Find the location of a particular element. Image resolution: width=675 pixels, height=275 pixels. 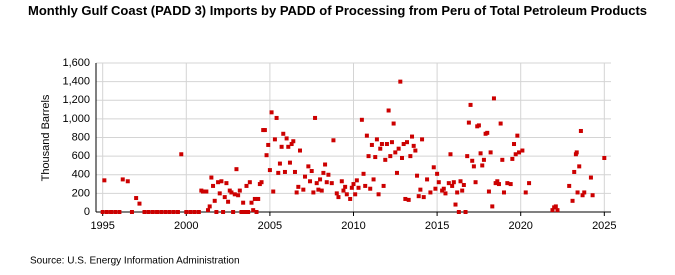

y-tick-label: 1,000 is located at coordinates (76, 119).